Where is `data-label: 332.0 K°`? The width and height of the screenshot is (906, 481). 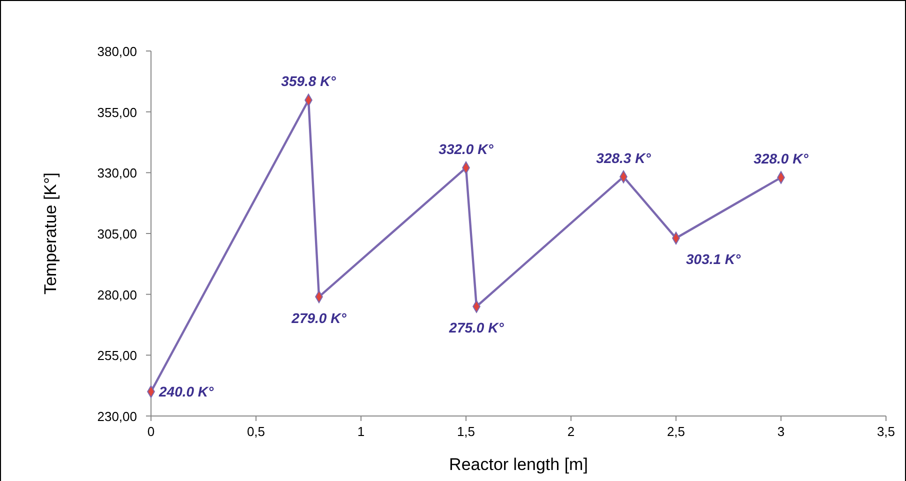
data-label: 332.0 K° is located at coordinates (466, 148).